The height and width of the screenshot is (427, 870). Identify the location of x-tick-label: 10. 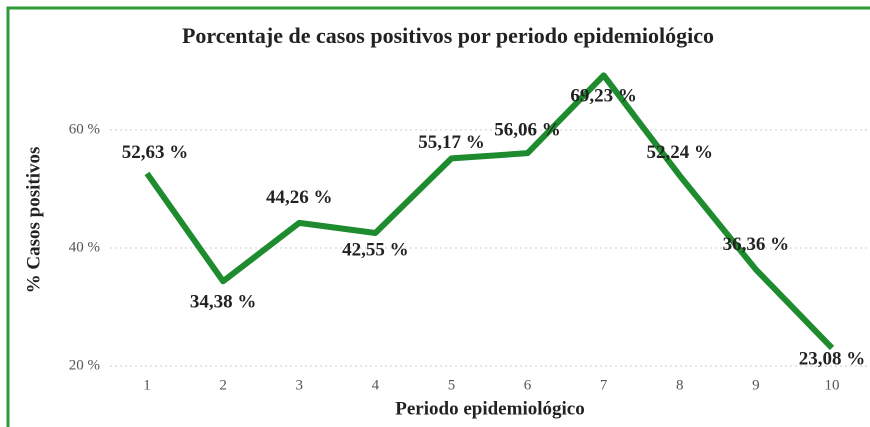
(832, 385).